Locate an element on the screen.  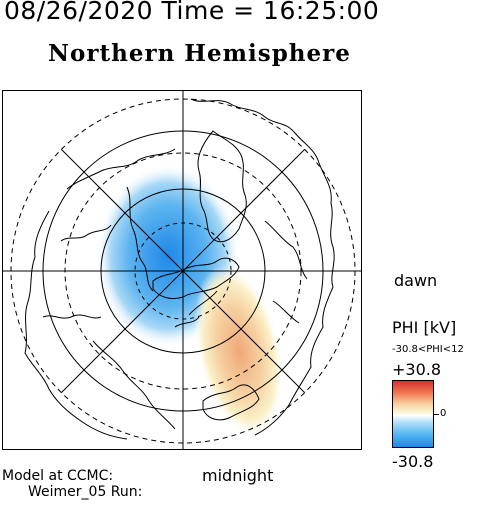
colorbar-zero-label: 0 is located at coordinates (443, 413).